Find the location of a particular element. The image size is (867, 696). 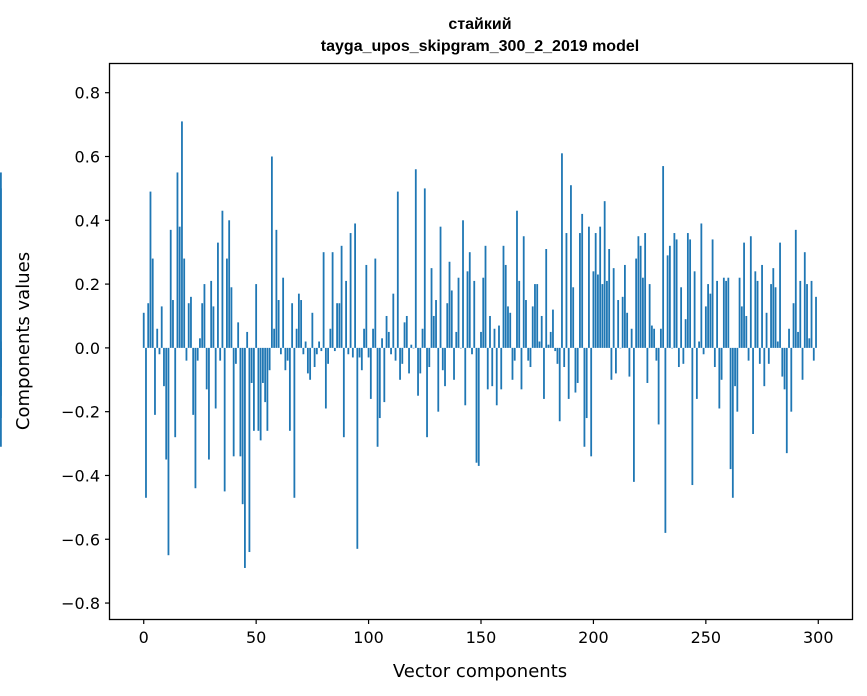

x-tick-label: 300 is located at coordinates (818, 637).